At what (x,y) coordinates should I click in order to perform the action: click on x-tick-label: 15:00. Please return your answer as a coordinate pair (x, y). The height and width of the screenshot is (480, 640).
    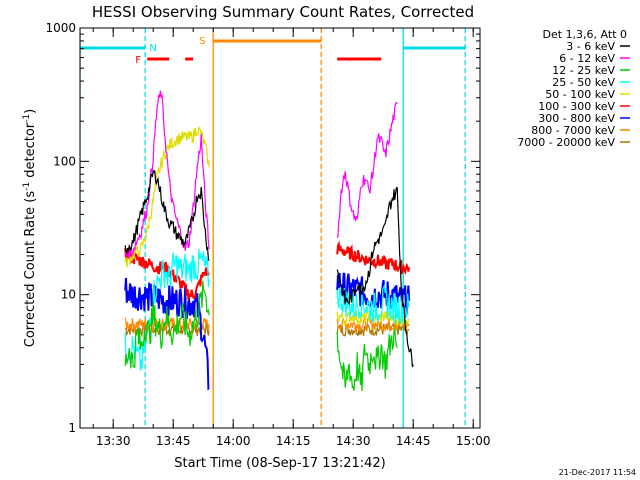
    Looking at the image, I should click on (473, 441).